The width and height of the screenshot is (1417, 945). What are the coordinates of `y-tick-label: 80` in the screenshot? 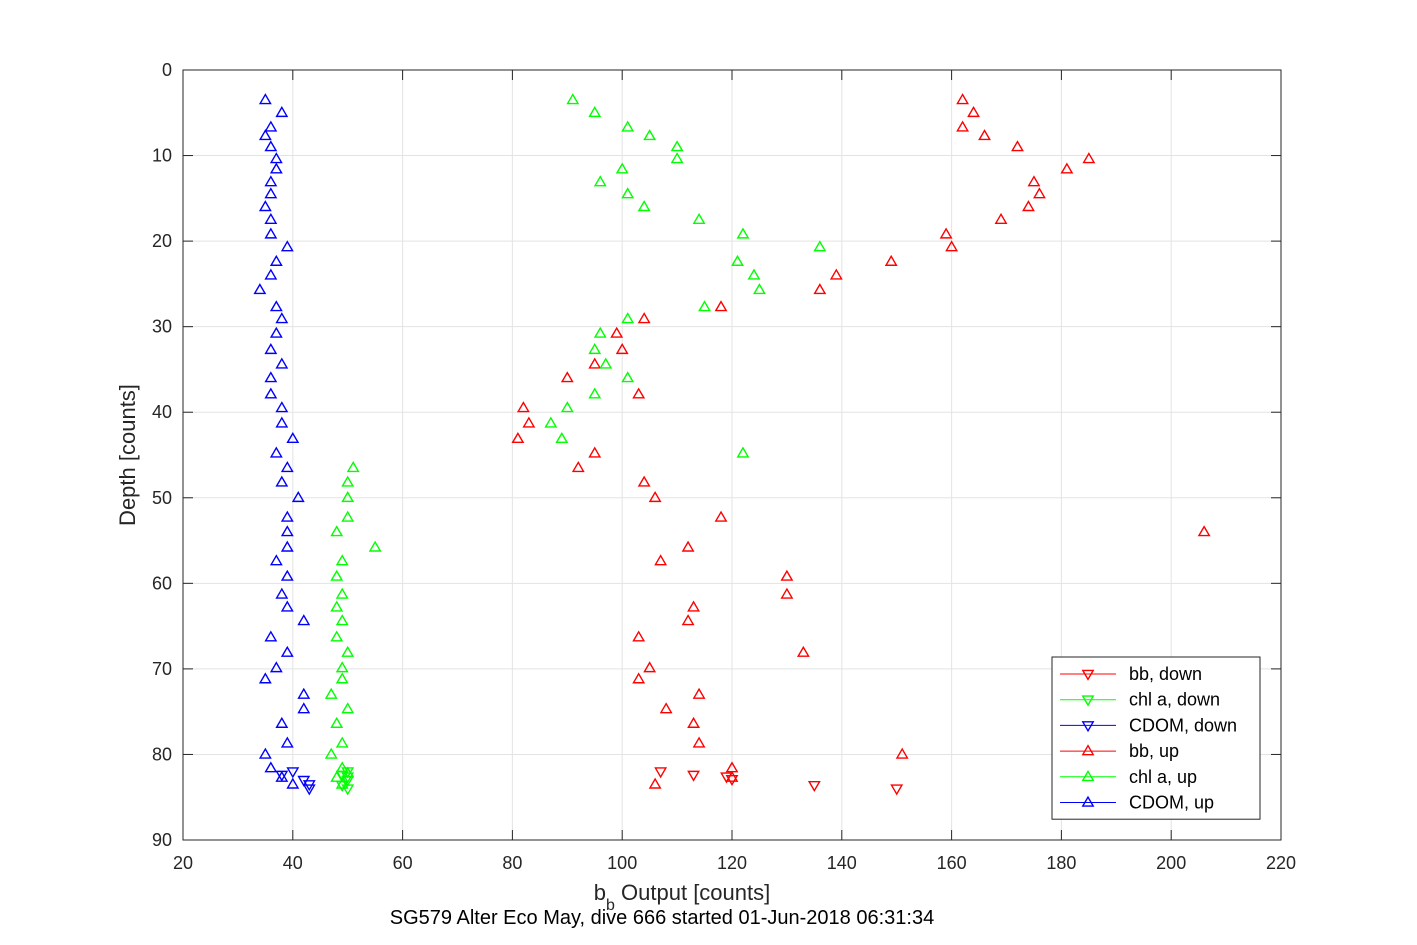 It's located at (162, 754).